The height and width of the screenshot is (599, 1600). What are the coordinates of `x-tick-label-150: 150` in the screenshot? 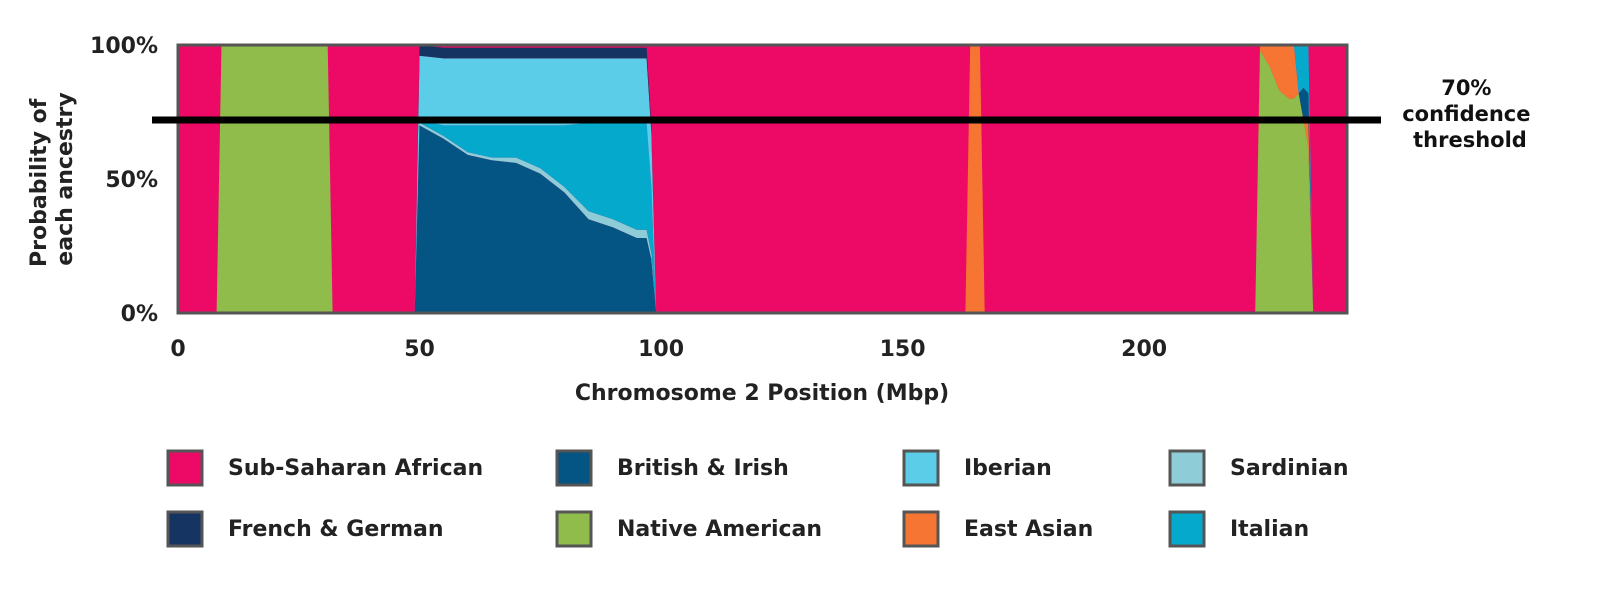 It's located at (903, 349).